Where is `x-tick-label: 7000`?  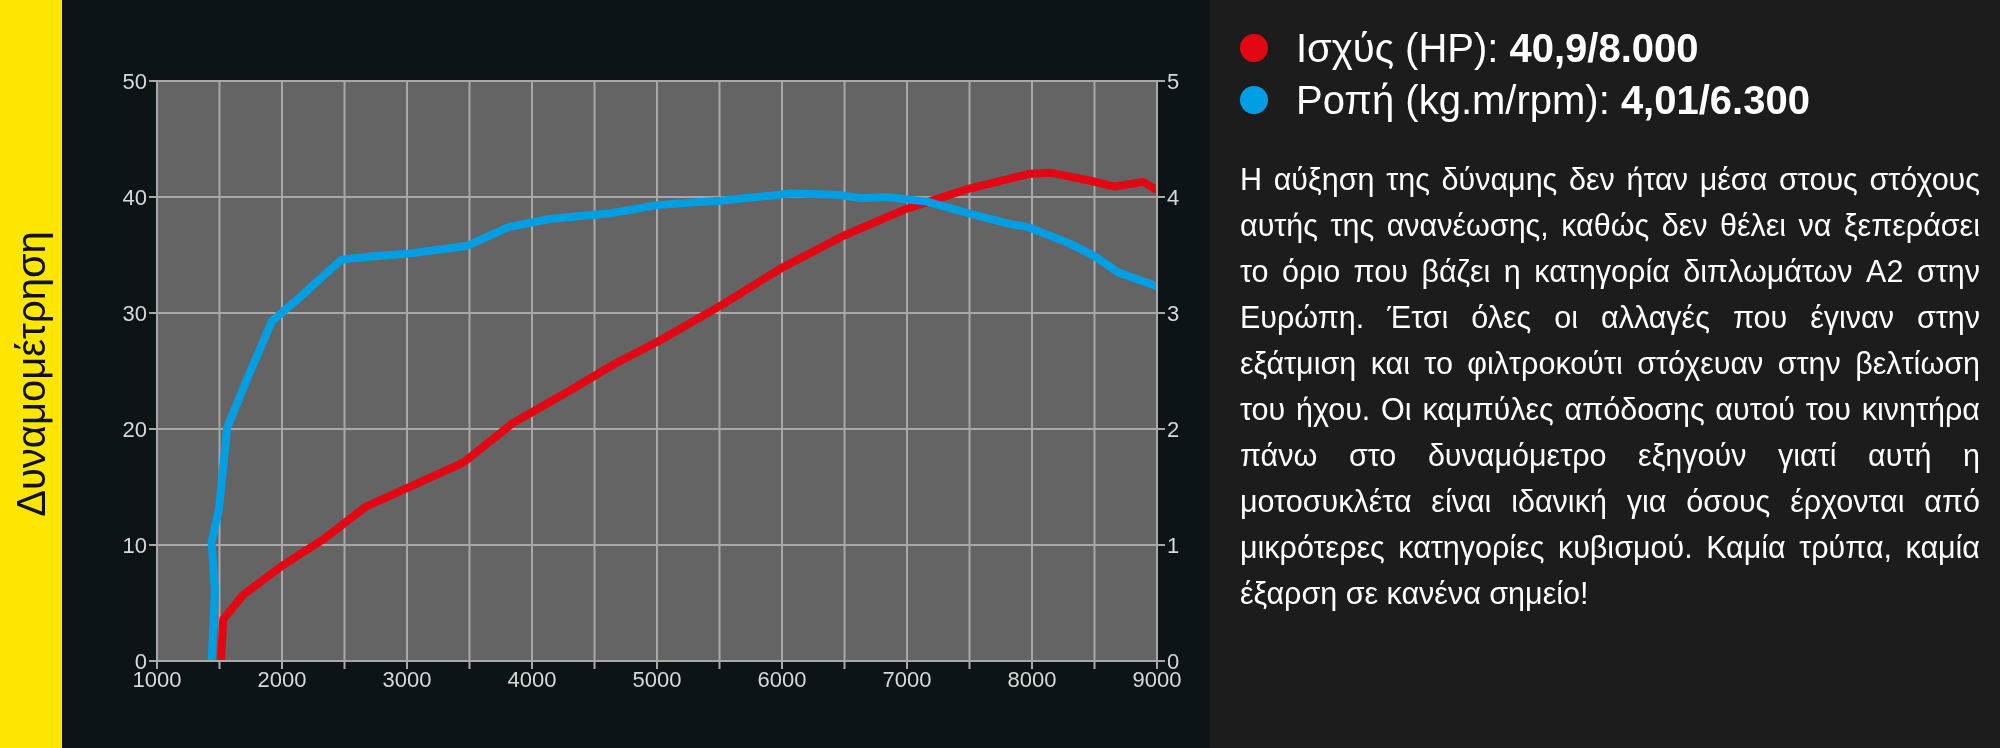
x-tick-label: 7000 is located at coordinates (907, 679).